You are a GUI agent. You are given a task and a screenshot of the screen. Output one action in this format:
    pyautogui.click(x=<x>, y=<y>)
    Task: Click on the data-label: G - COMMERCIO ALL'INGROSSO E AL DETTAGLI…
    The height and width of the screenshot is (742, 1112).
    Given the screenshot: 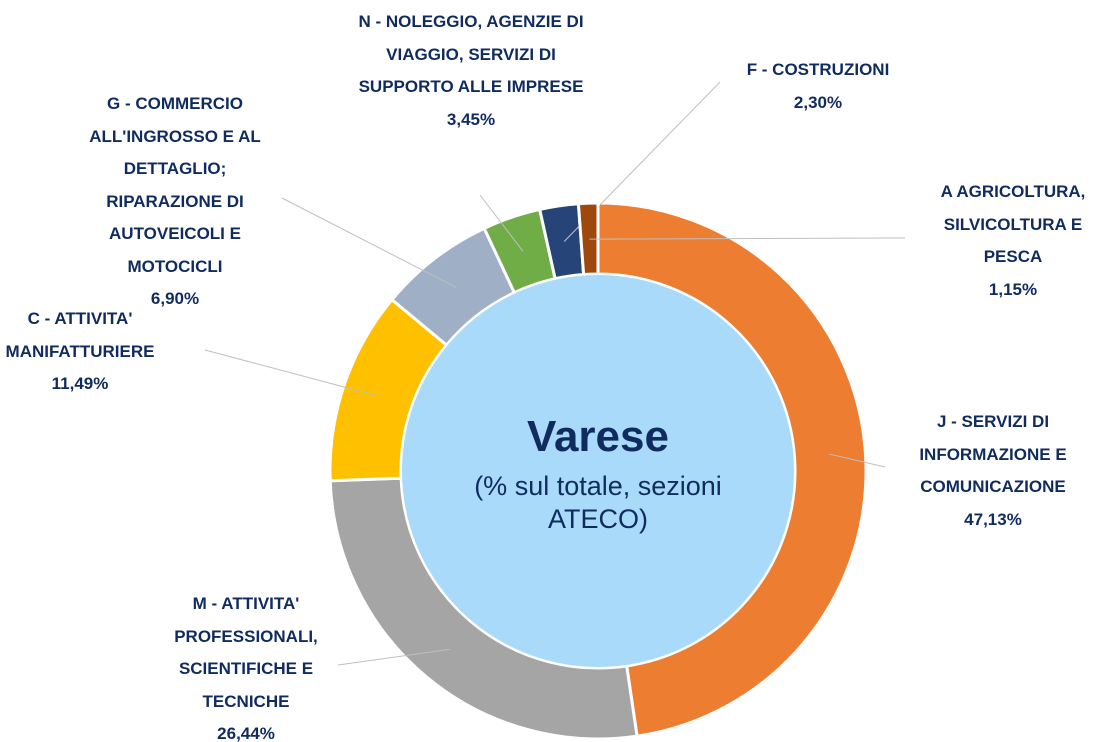 What is the action you would take?
    pyautogui.click(x=175, y=202)
    